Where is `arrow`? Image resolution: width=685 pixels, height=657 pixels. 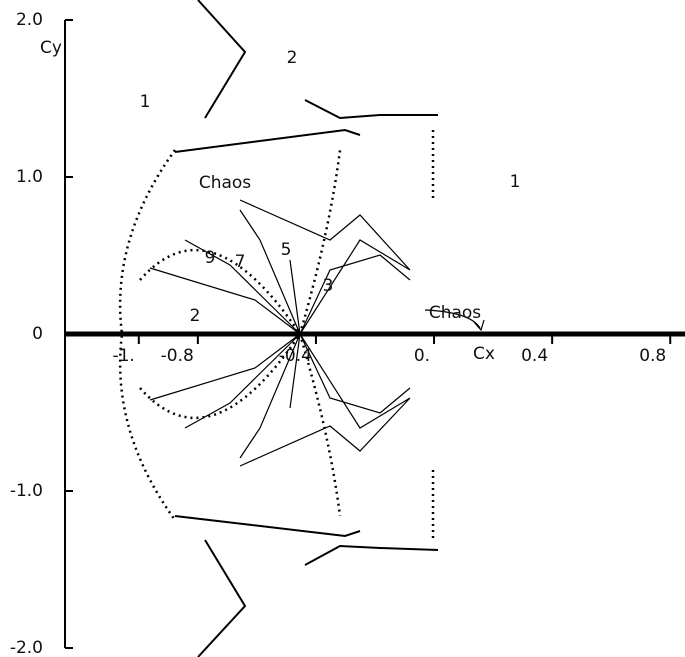 arrow is located at coordinates (452, 319).